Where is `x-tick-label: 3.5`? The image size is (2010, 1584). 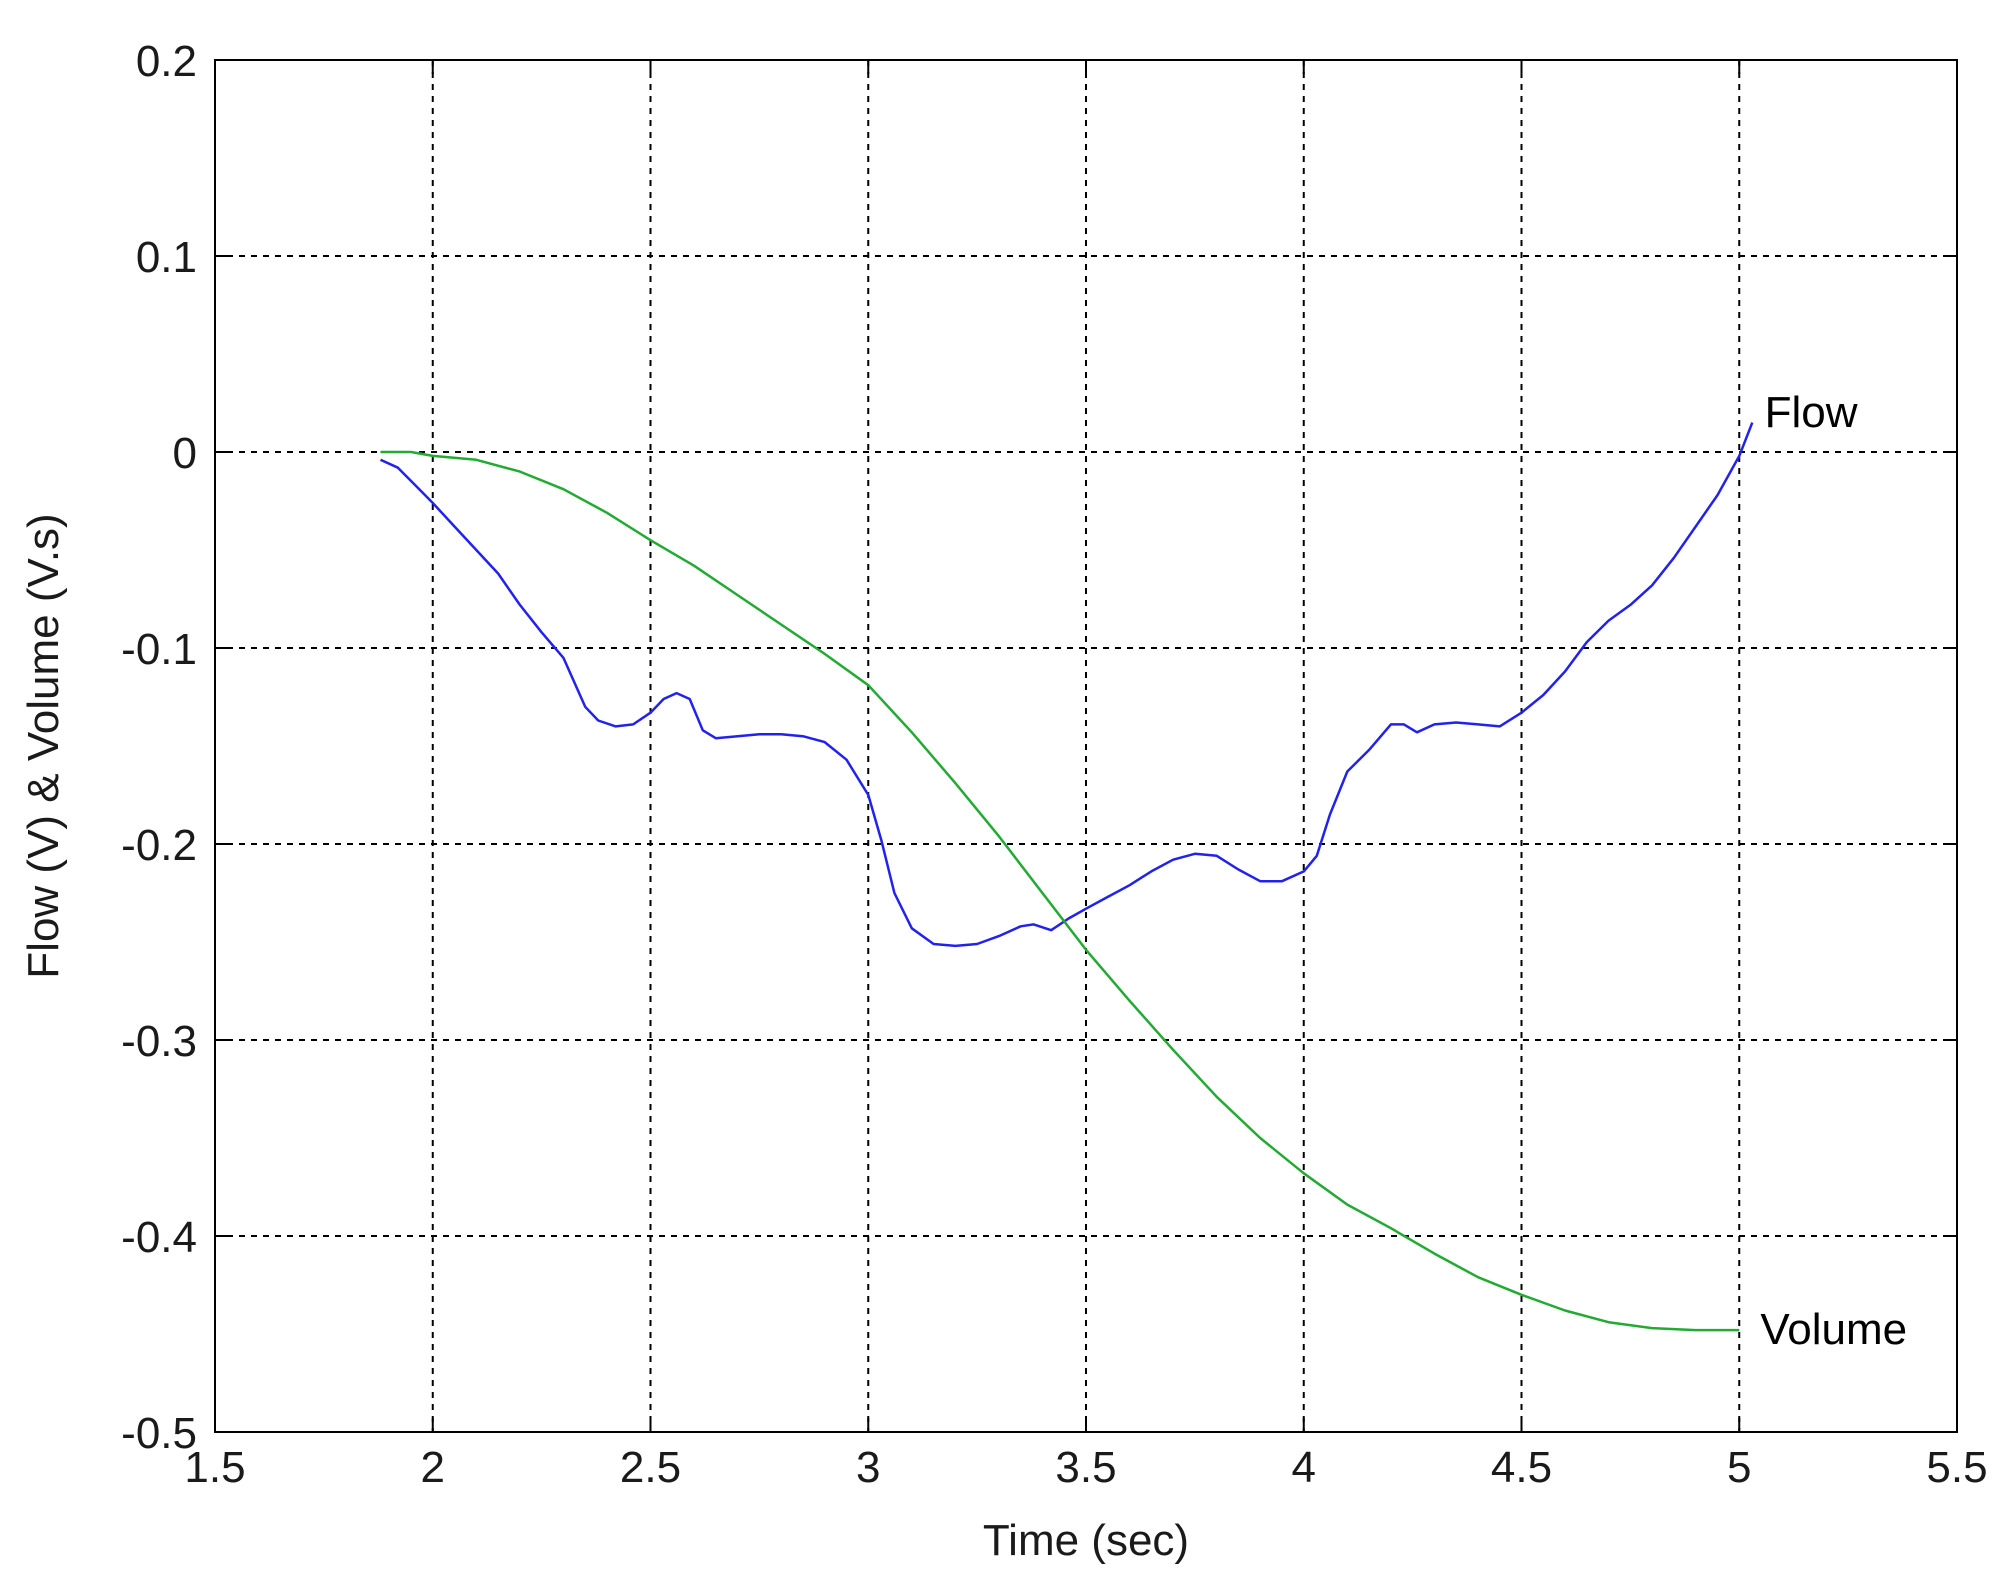 x-tick-label: 3.5 is located at coordinates (1085, 1467).